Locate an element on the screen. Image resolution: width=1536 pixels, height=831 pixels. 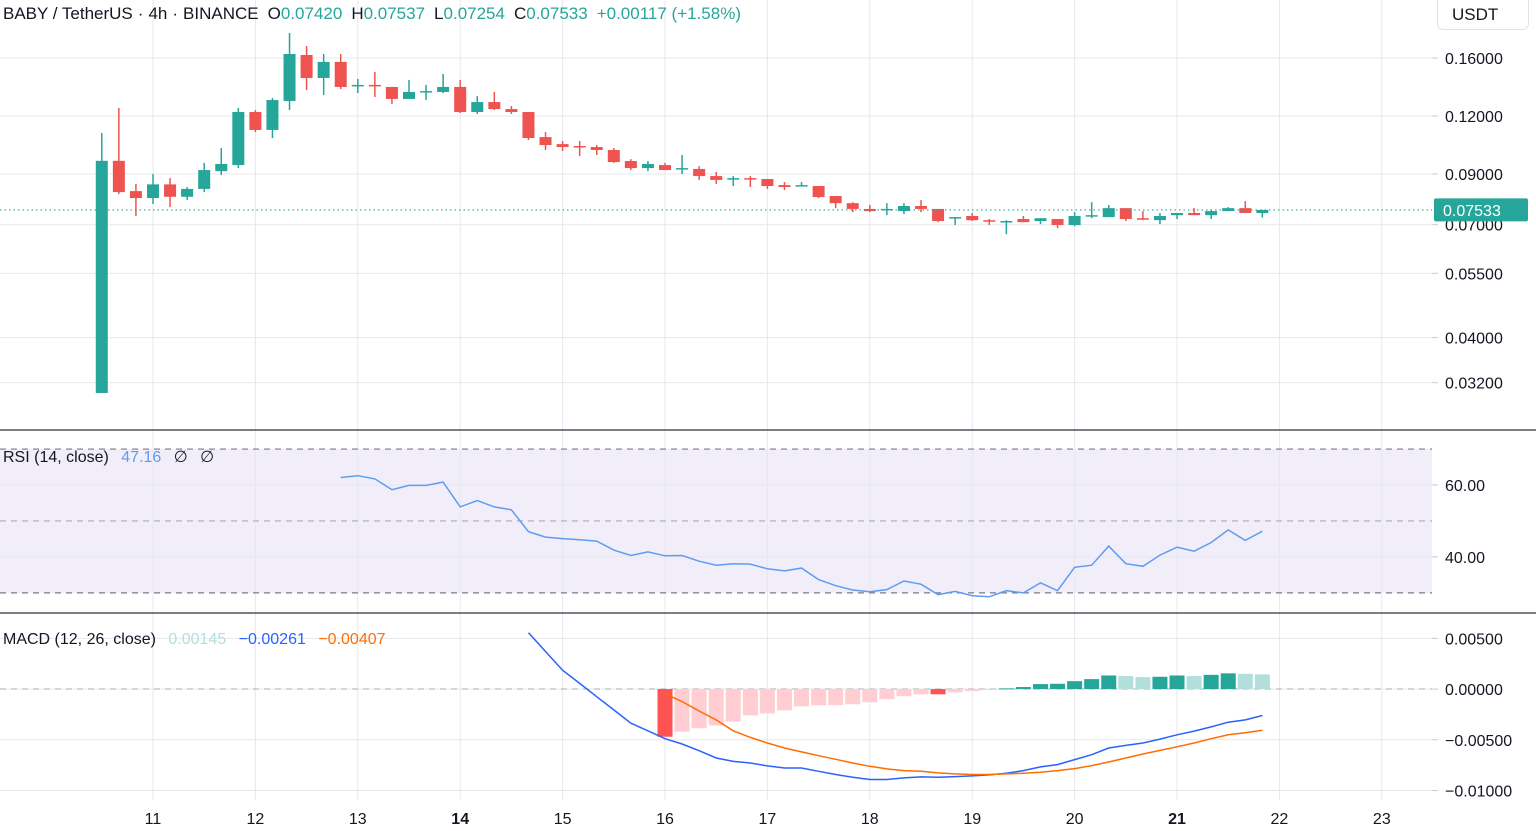
close-label: C is located at coordinates (520, 13).